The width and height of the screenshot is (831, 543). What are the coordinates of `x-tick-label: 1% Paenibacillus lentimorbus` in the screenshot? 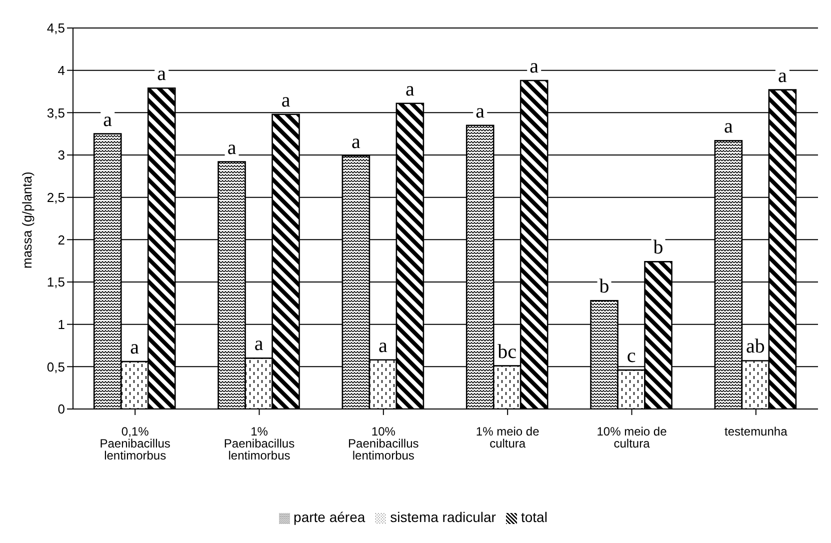 It's located at (259, 443).